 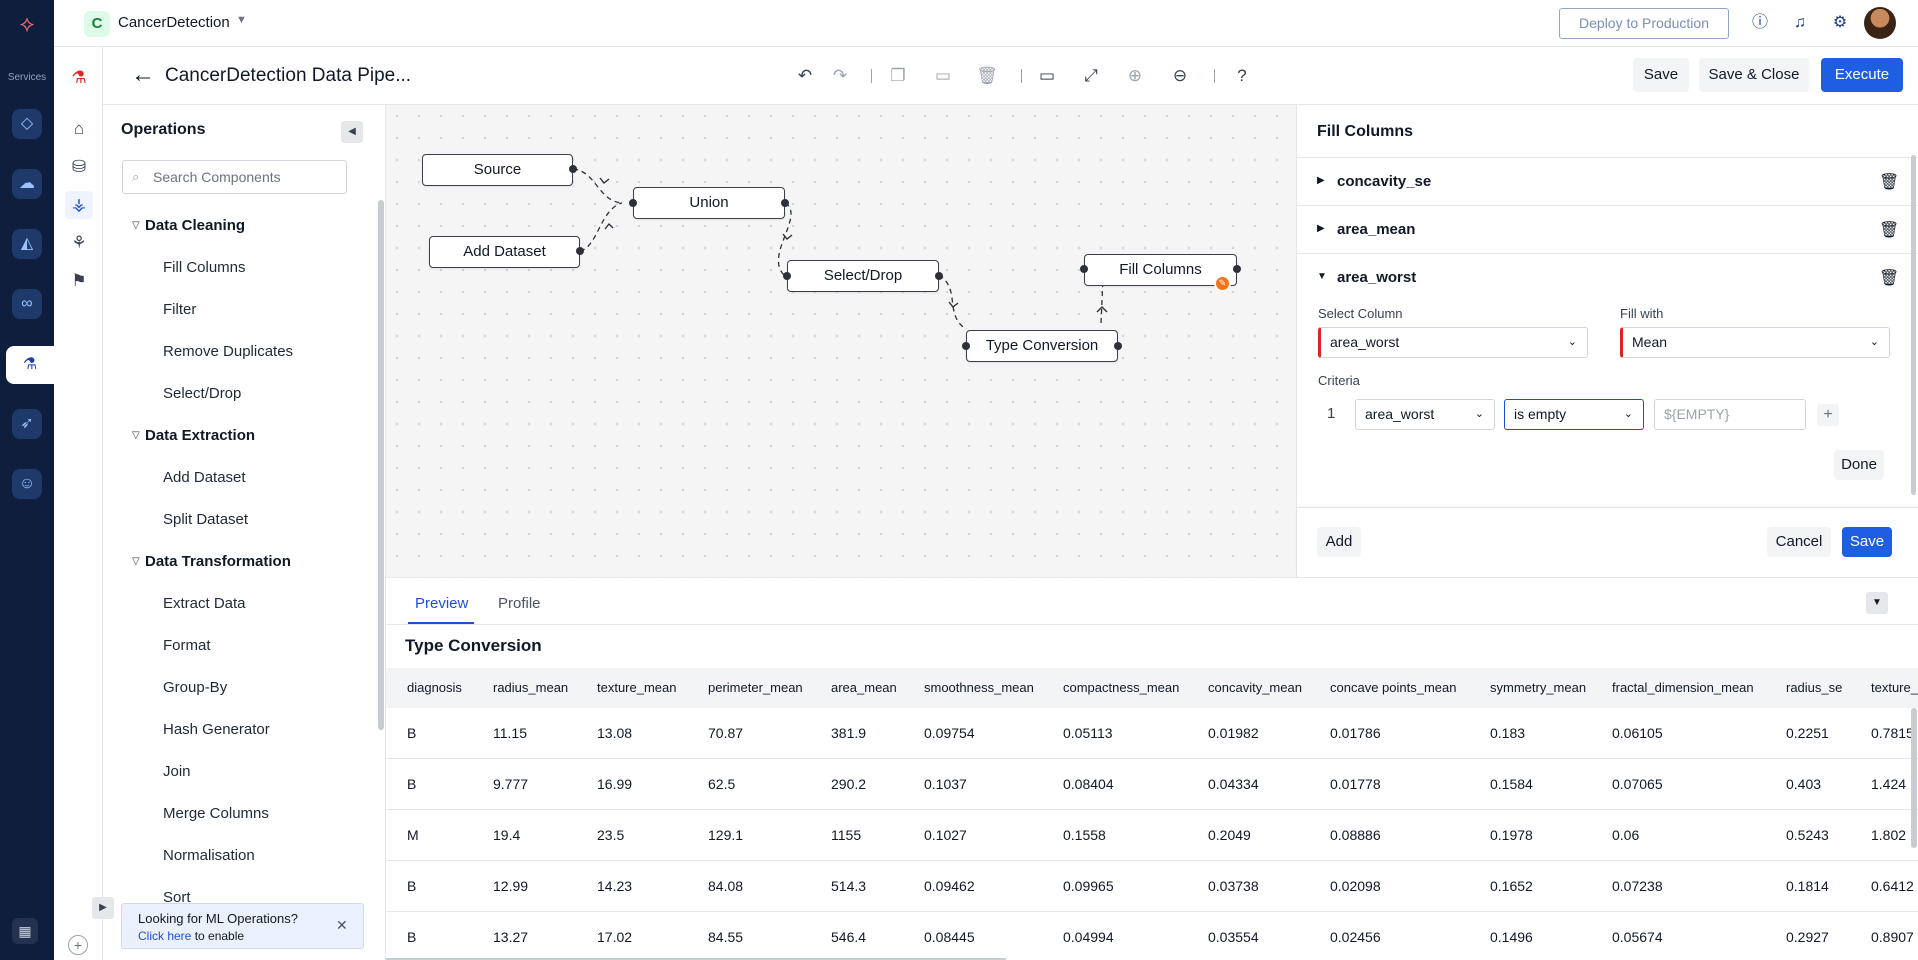 What do you see at coordinates (1538, 687) in the screenshot?
I see `column-header: symmetry_mean` at bounding box center [1538, 687].